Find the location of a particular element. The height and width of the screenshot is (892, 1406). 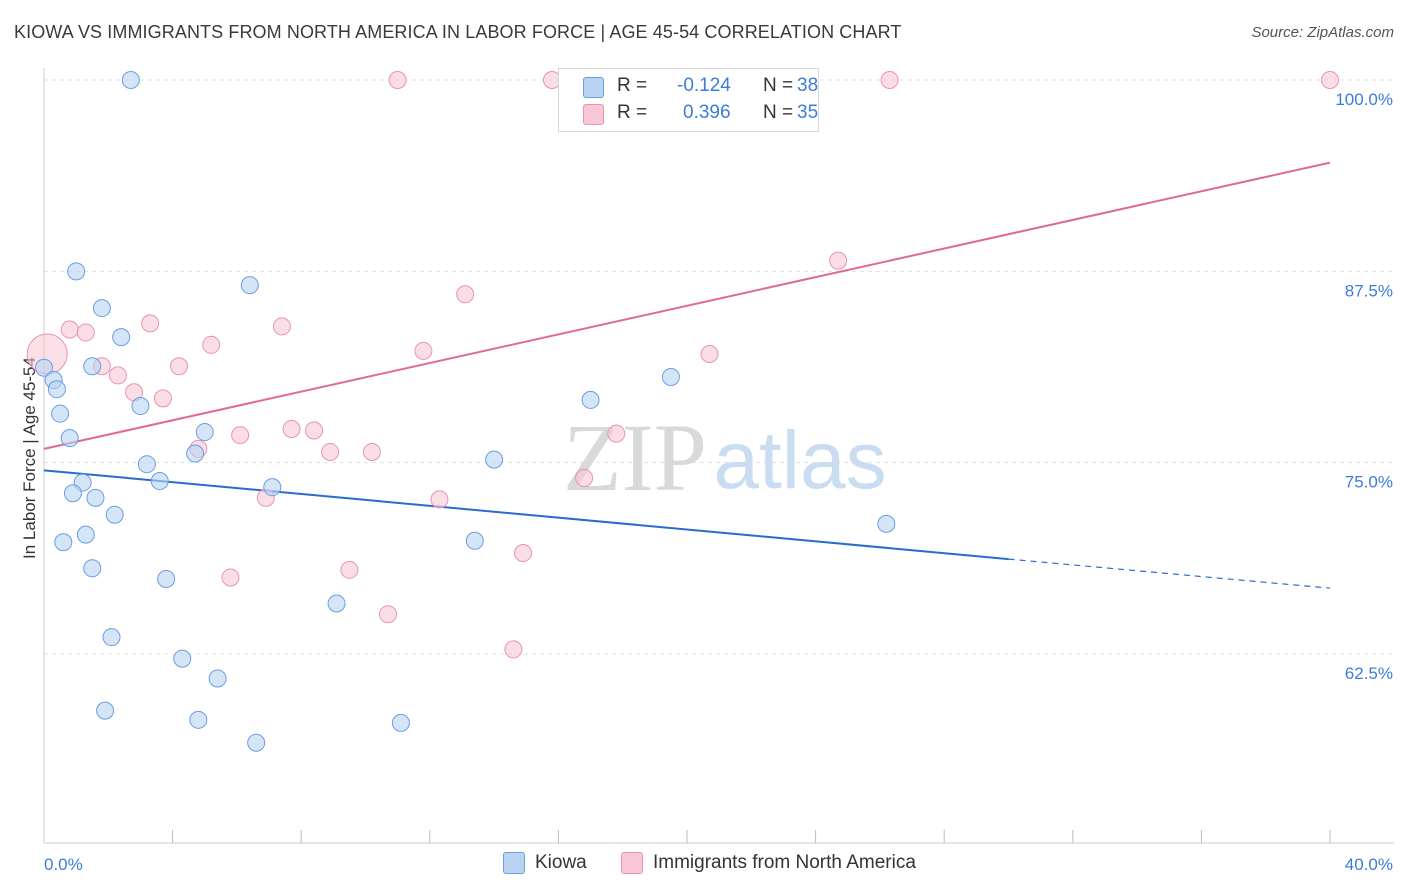

series-legend: Kiowa Immigrants from North America is located at coordinates (703, 865).